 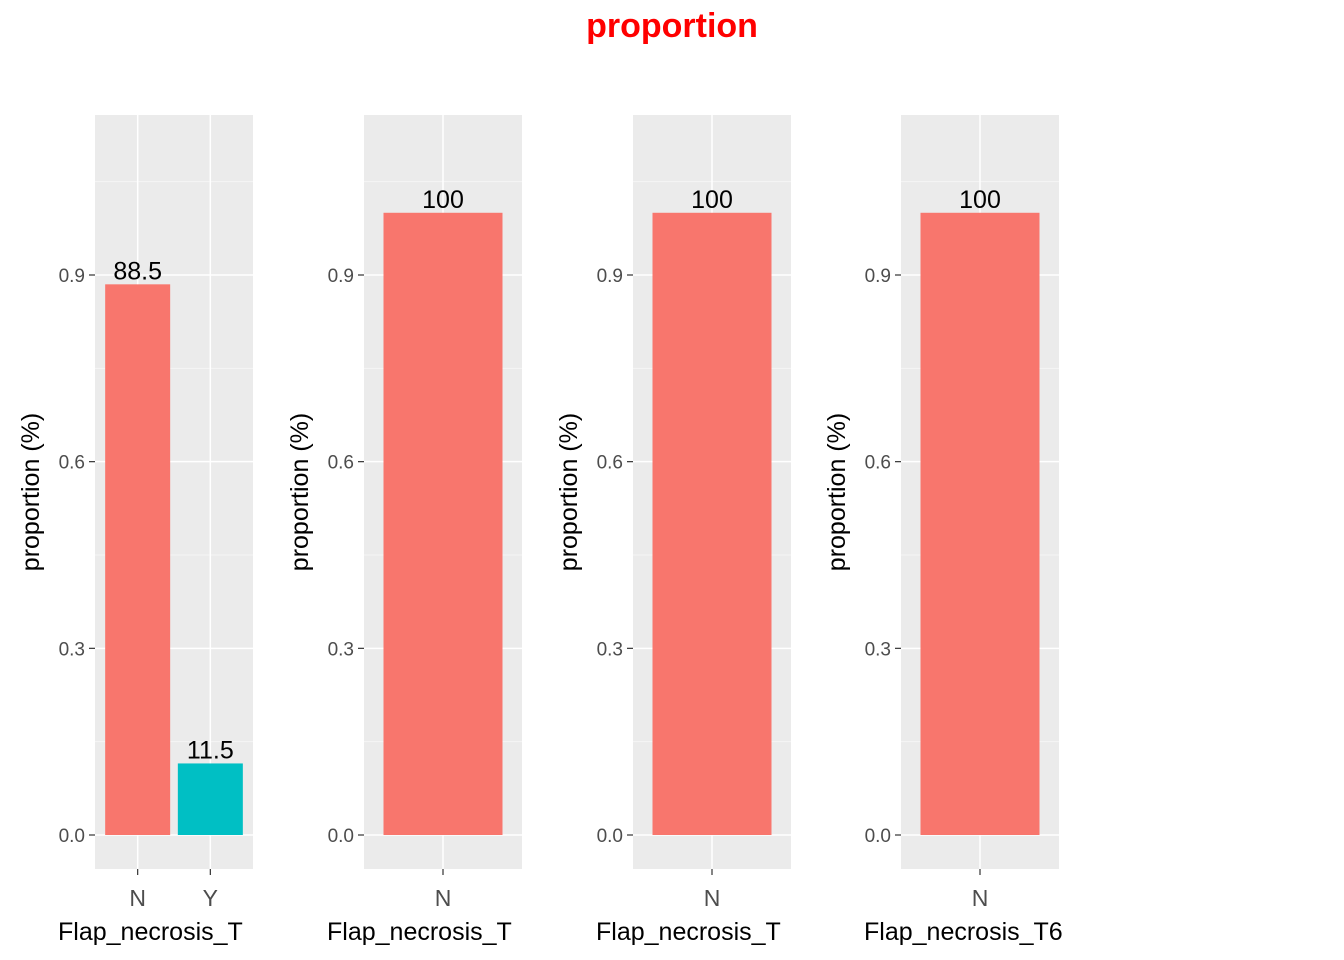 What do you see at coordinates (137, 271) in the screenshot?
I see `data-label: 88.5` at bounding box center [137, 271].